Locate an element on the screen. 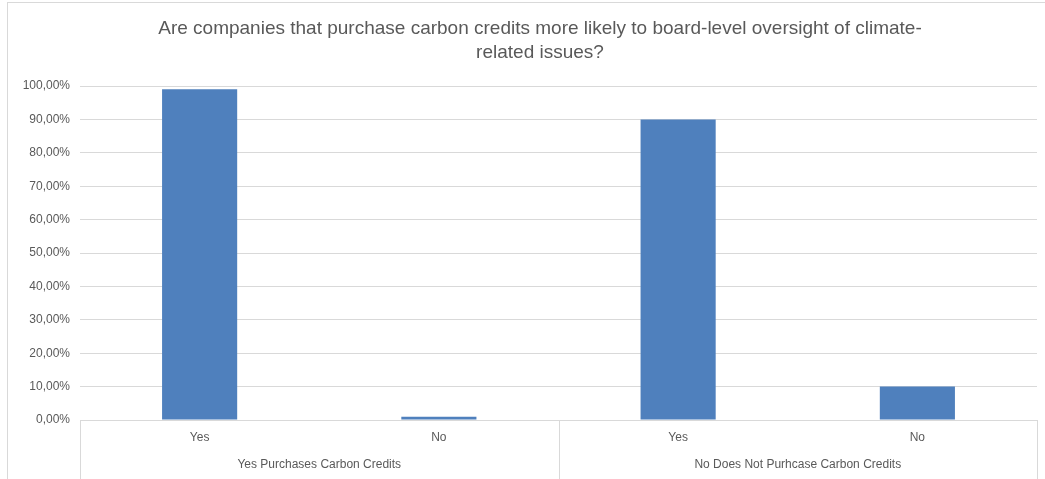  y-tick-label: 0,00% is located at coordinates (53, 419).